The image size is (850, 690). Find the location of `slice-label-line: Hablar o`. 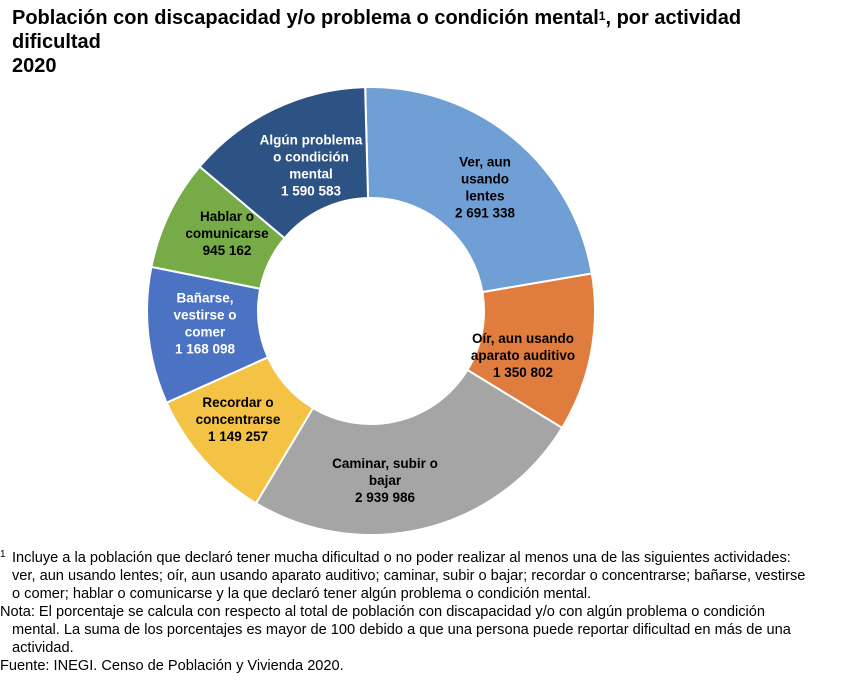

slice-label-line: Hablar o is located at coordinates (227, 216).